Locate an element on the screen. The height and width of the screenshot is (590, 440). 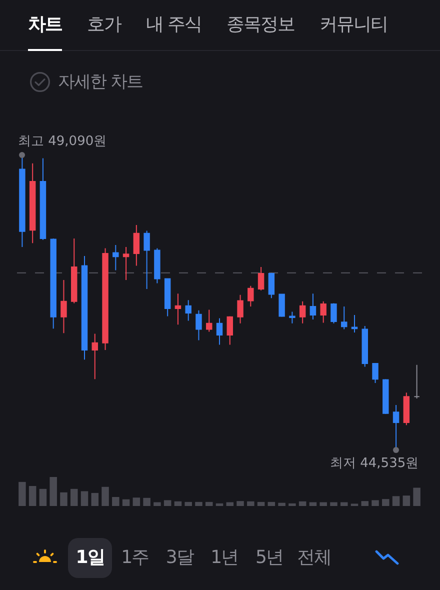
text: 커뮤니티 is located at coordinates (354, 25).